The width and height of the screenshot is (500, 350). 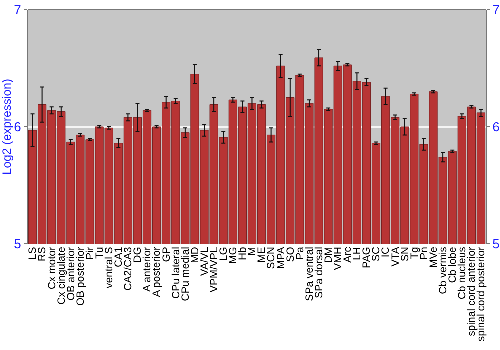 What do you see at coordinates (71, 273) in the screenshot?
I see `x-tick-label: OB anterior` at bounding box center [71, 273].